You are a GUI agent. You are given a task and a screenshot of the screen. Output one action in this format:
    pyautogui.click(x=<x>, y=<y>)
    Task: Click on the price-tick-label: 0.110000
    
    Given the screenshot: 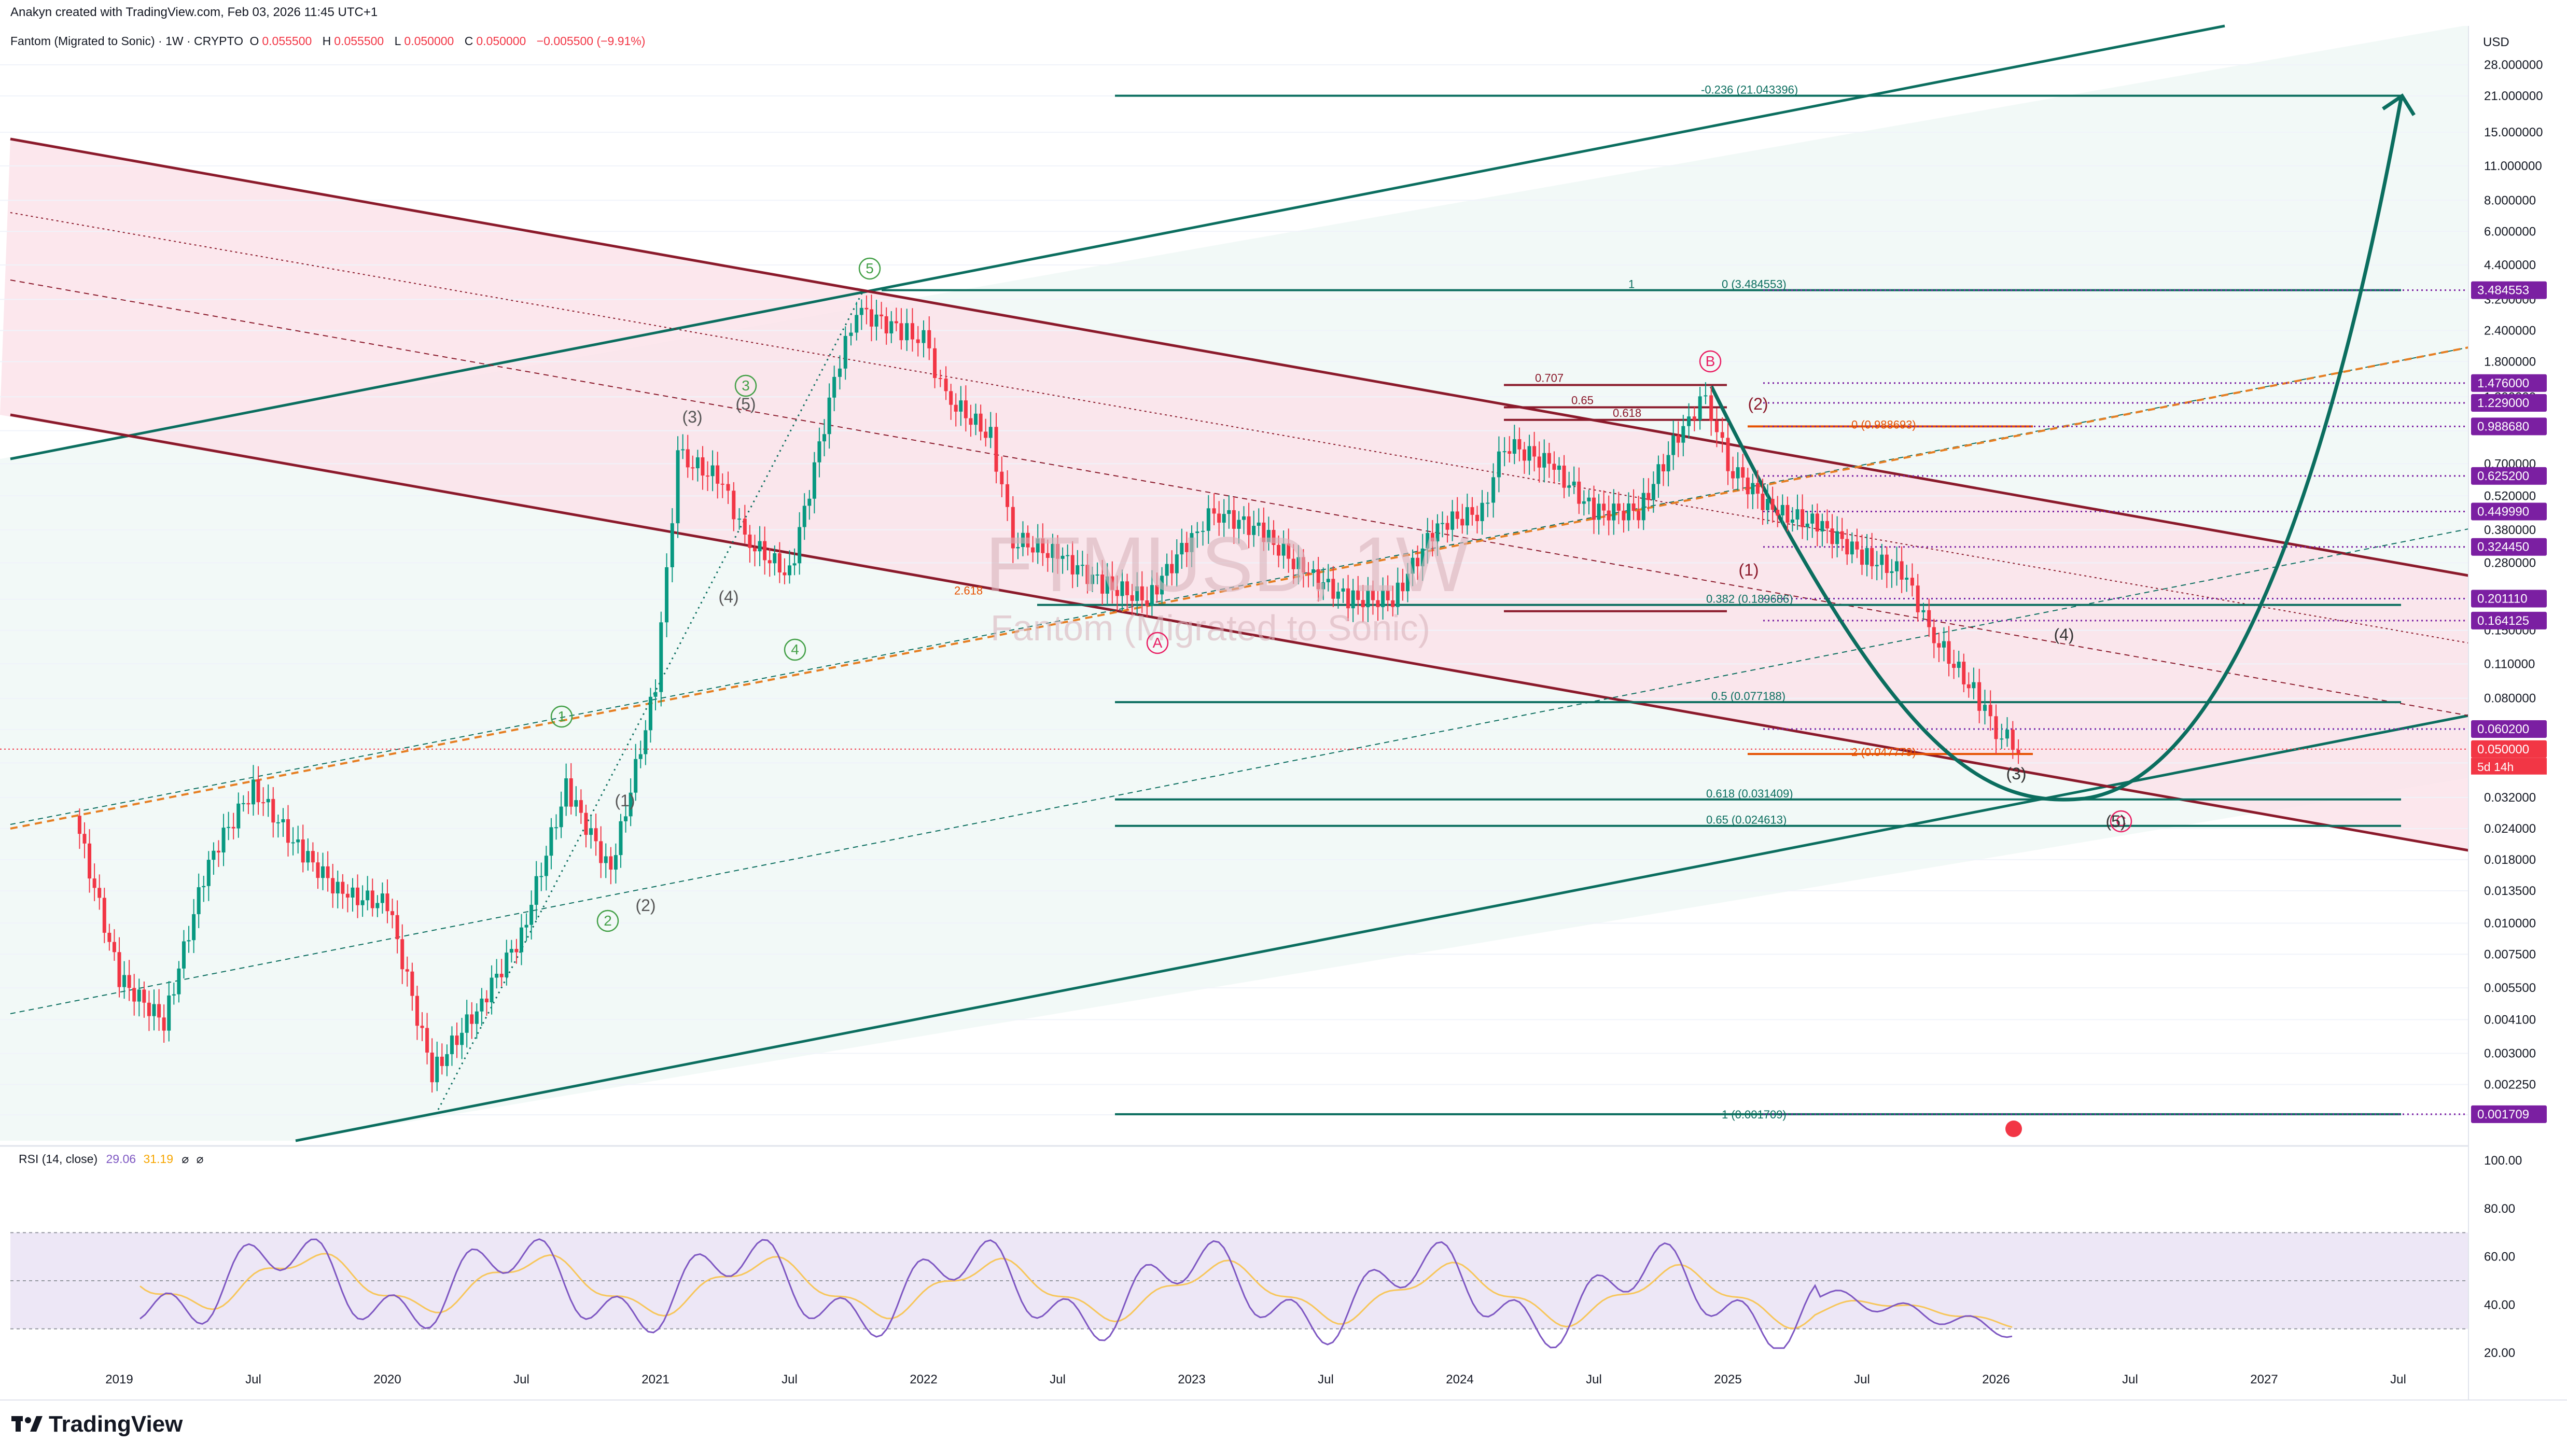 What is the action you would take?
    pyautogui.click(x=2509, y=664)
    